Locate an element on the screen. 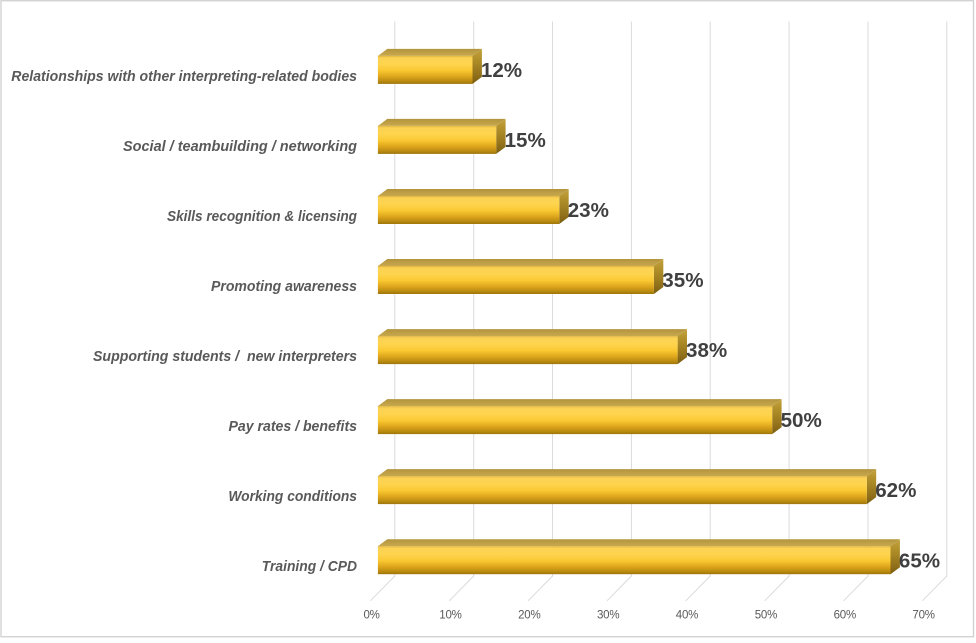 This screenshot has width=976, height=643. svg-text: Promoting awareness is located at coordinates (284, 286).